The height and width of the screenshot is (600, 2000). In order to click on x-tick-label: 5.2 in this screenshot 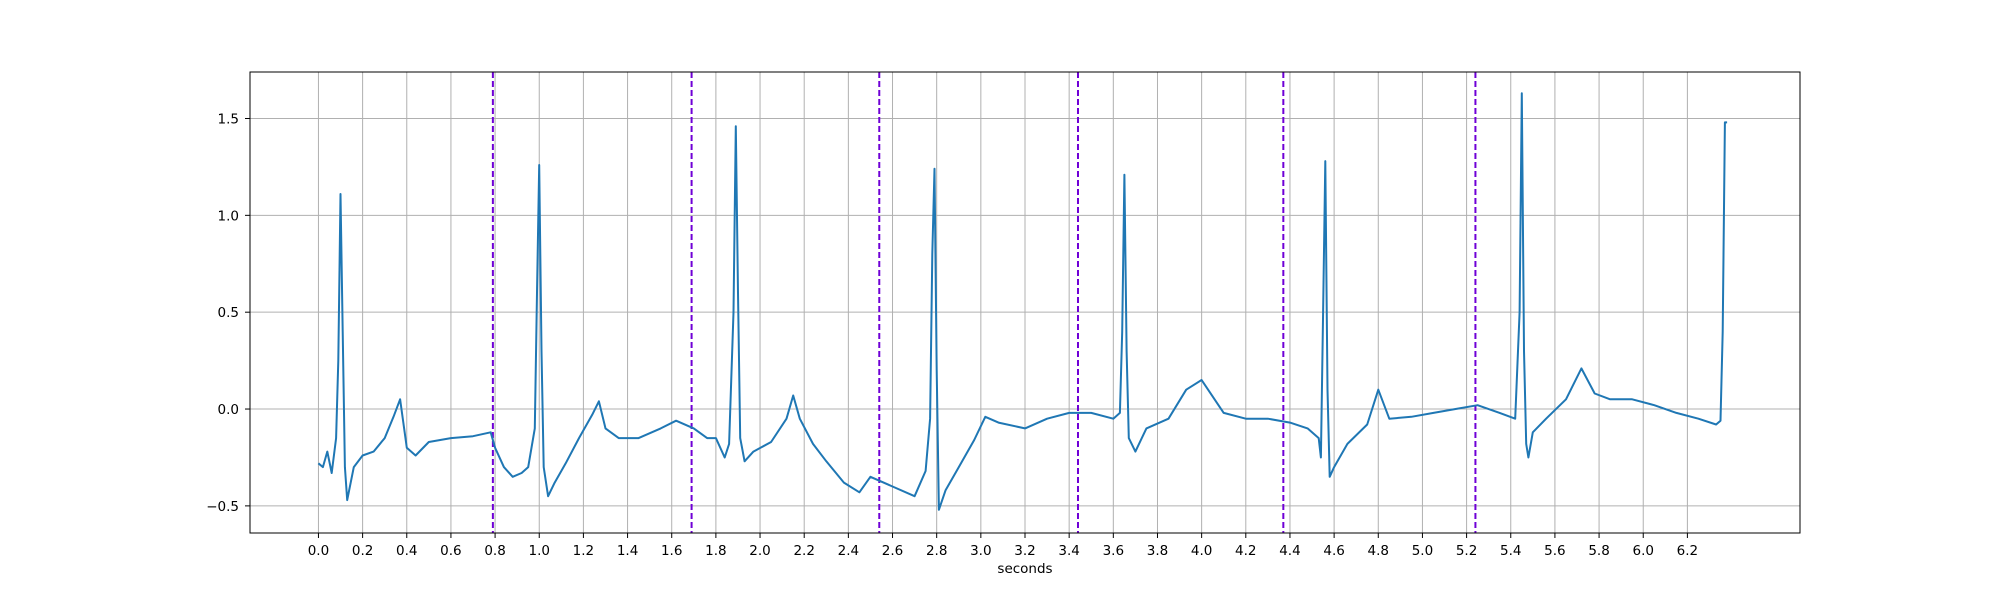, I will do `click(1466, 551)`.